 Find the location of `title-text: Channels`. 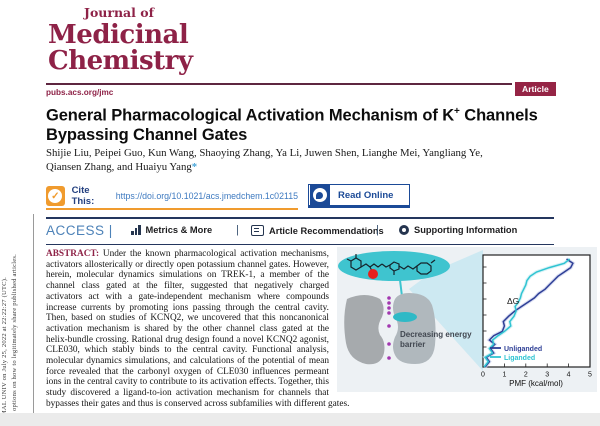

title-text: Channels is located at coordinates (498, 115).